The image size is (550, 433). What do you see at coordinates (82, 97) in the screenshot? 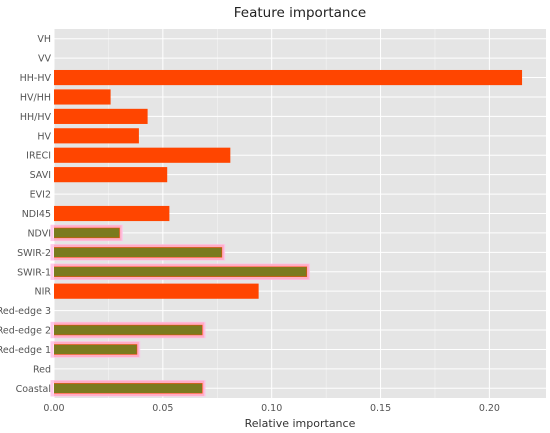
I see `bar-hv-hh` at bounding box center [82, 97].